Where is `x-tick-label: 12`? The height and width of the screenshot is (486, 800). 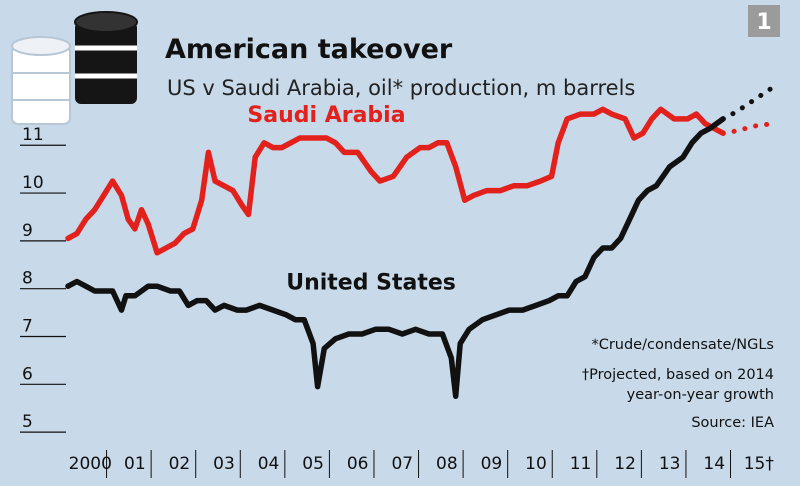
x-tick-label: 12 is located at coordinates (625, 464).